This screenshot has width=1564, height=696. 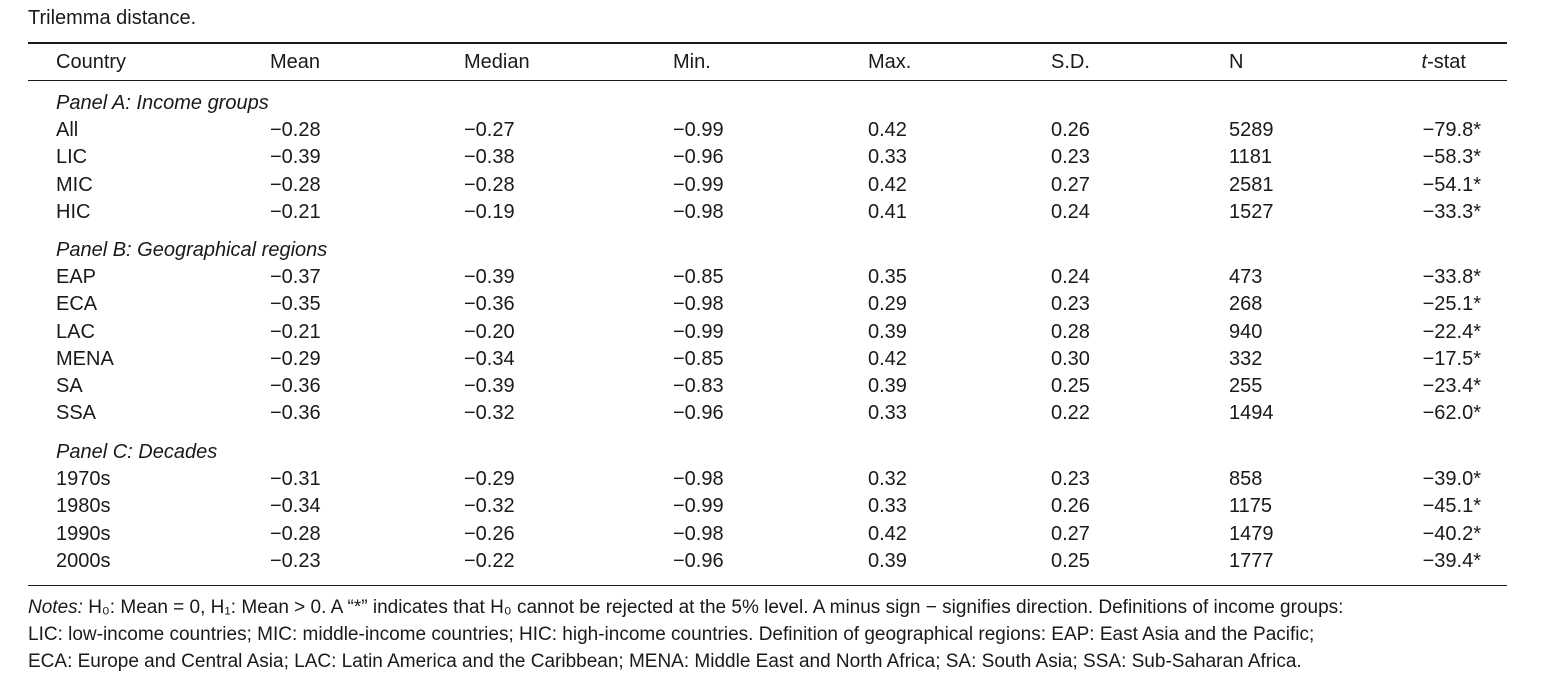 I want to click on cell-sd: 0.28, so click(x=1070, y=331).